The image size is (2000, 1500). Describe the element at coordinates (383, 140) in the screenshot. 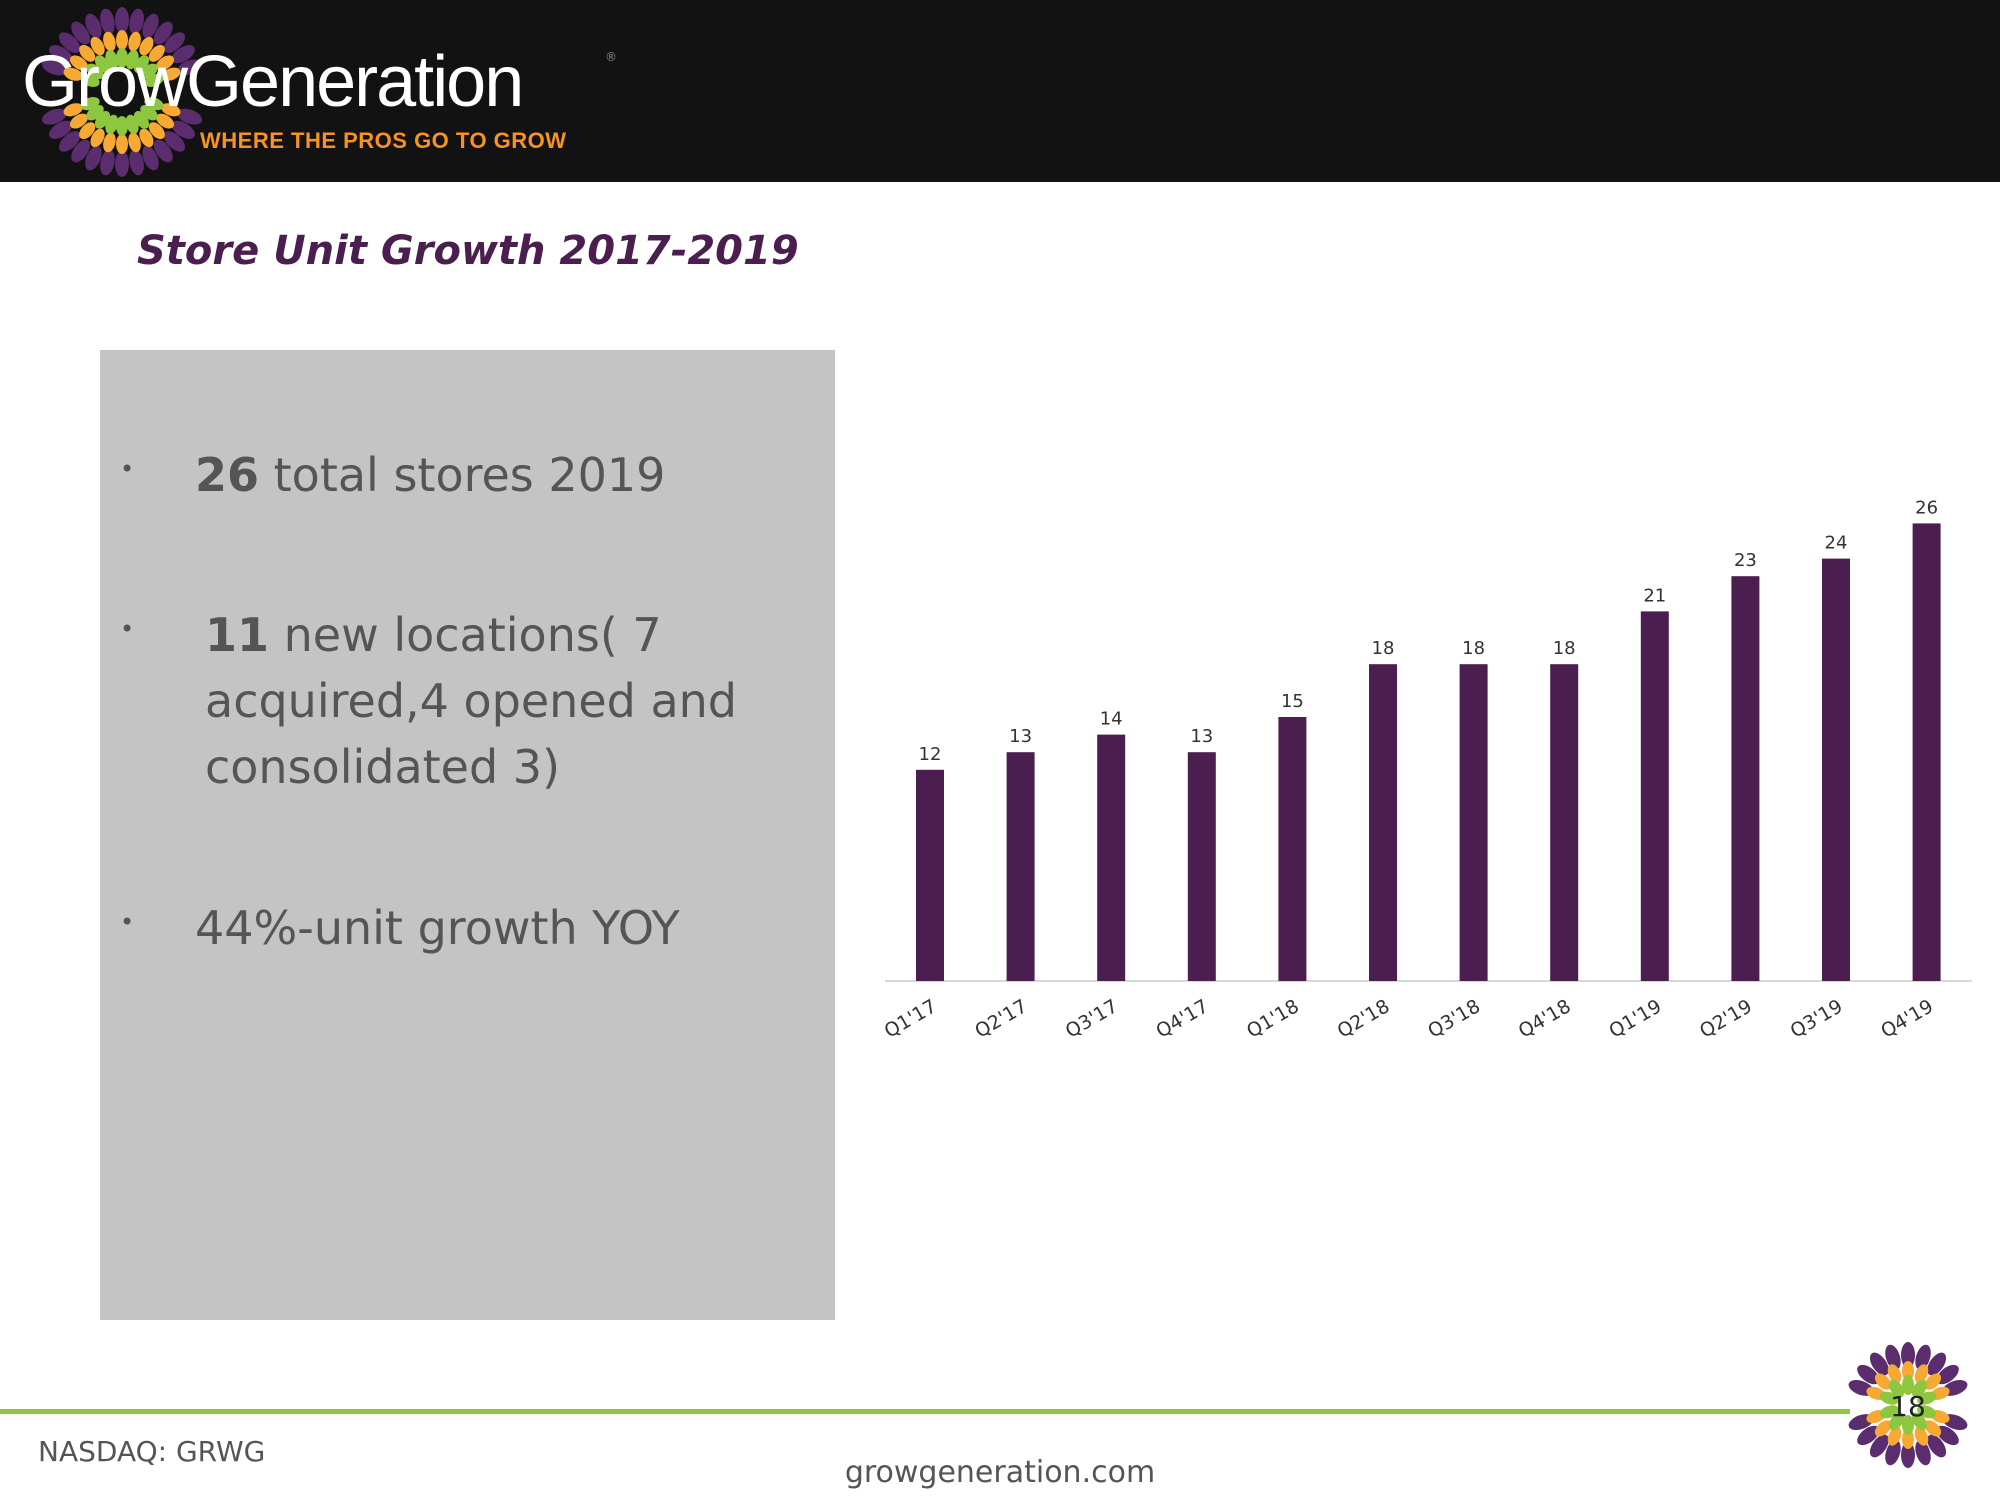

I see `logo-tagline: WHERE THE PROS GO TO GROW` at that location.